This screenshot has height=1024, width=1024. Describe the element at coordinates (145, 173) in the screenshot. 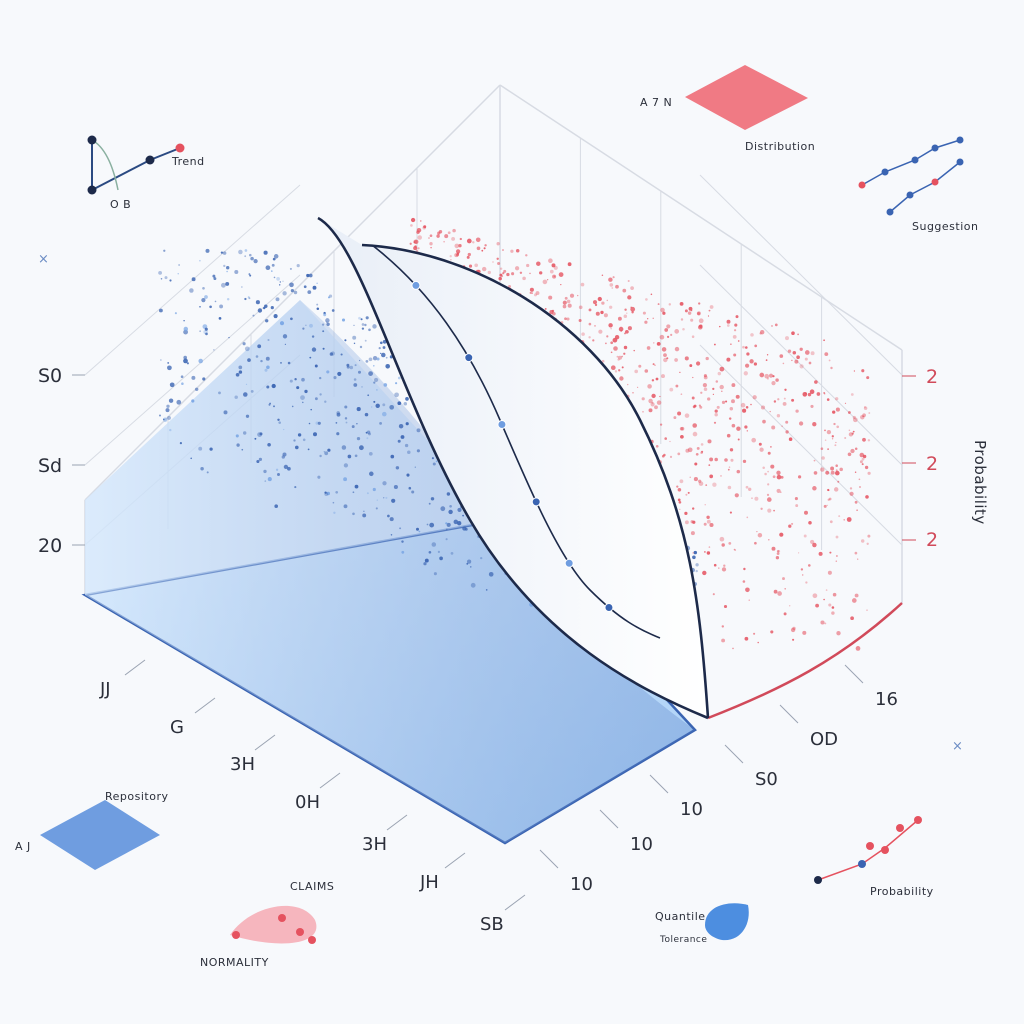

I see `legend-top-left: Trend O B` at that location.